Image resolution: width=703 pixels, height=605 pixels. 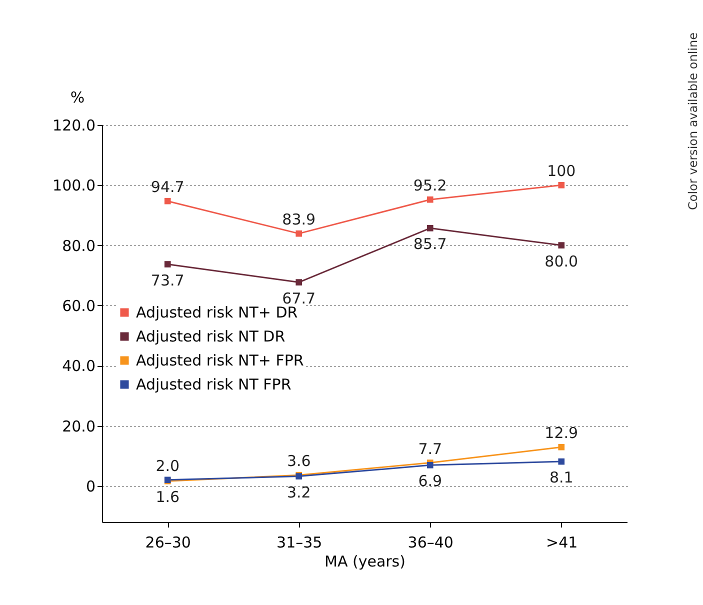 I want to click on y-tick-label: 40.0, so click(x=79, y=366).